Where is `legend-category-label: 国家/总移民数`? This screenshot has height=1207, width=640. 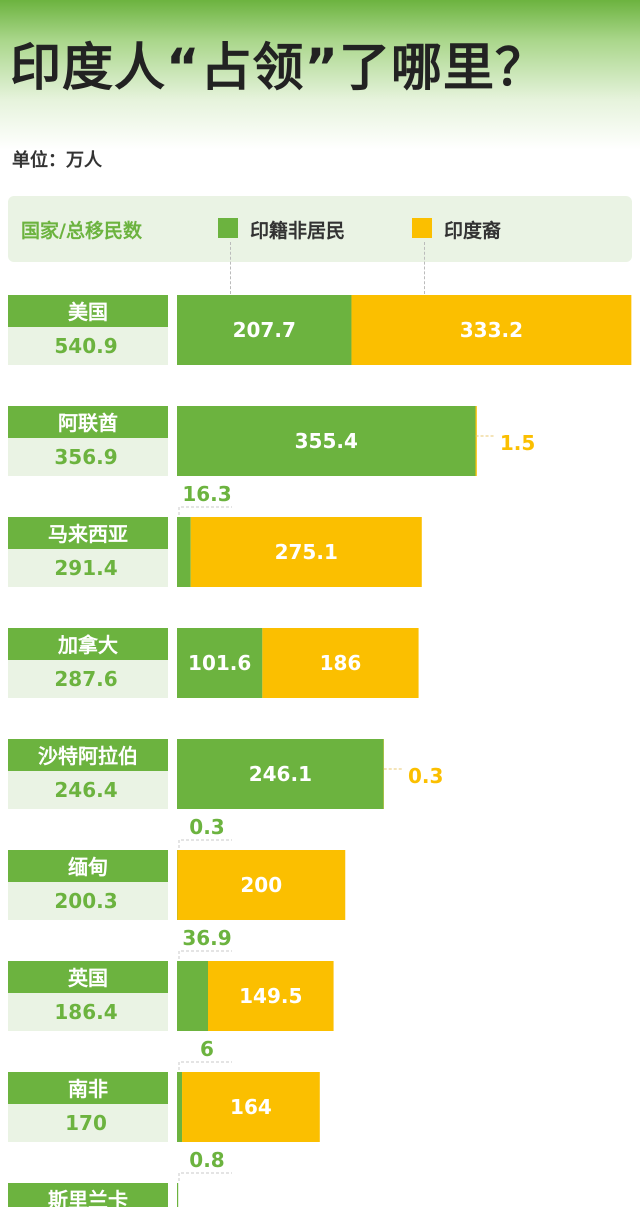 legend-category-label: 国家/总移民数 is located at coordinates (81, 231).